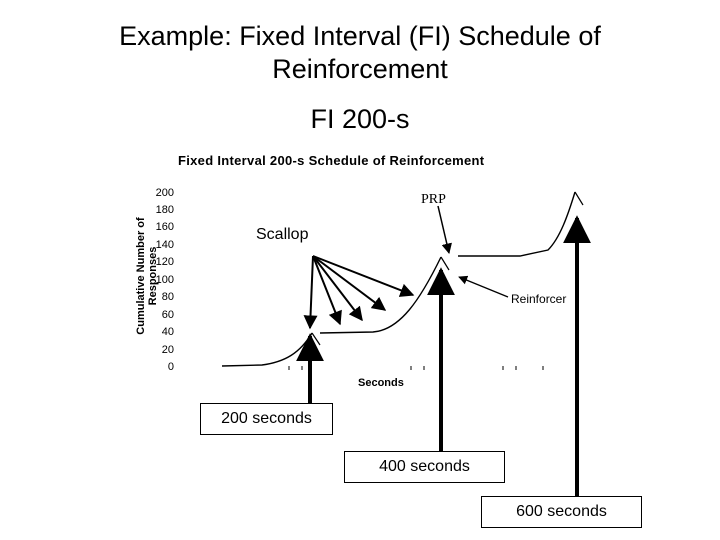  What do you see at coordinates (282, 234) in the screenshot?
I see `scallop-label: Scallop` at bounding box center [282, 234].